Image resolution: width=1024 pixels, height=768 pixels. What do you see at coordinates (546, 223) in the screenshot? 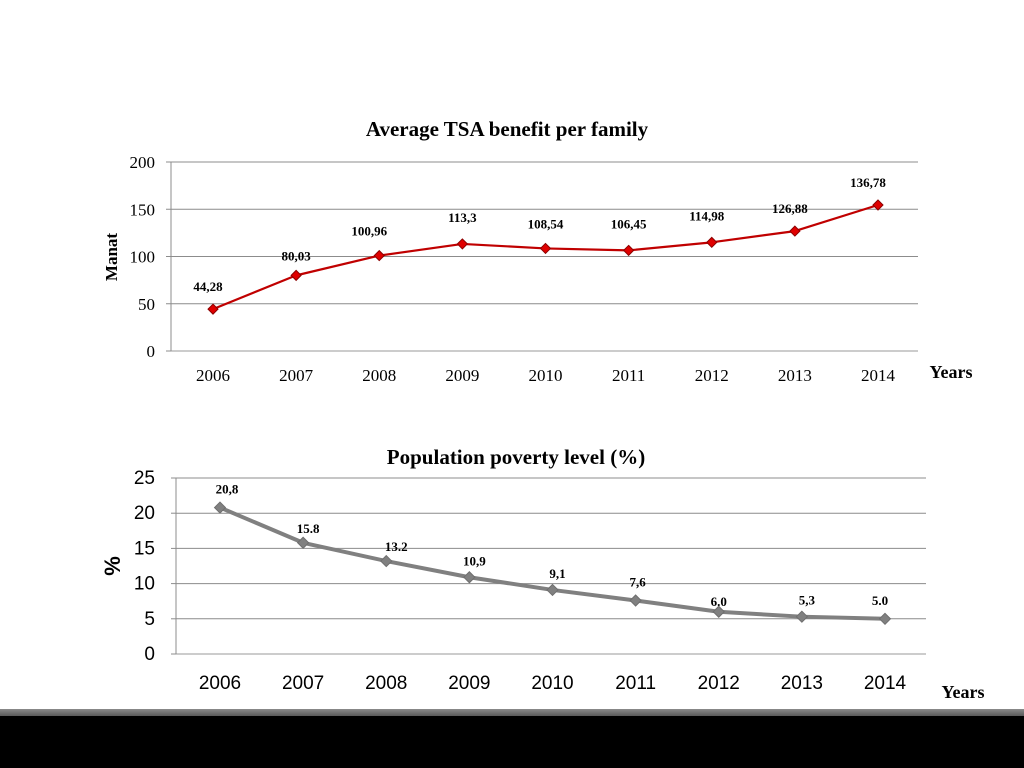
I see `data-label: 108,54` at bounding box center [546, 223].